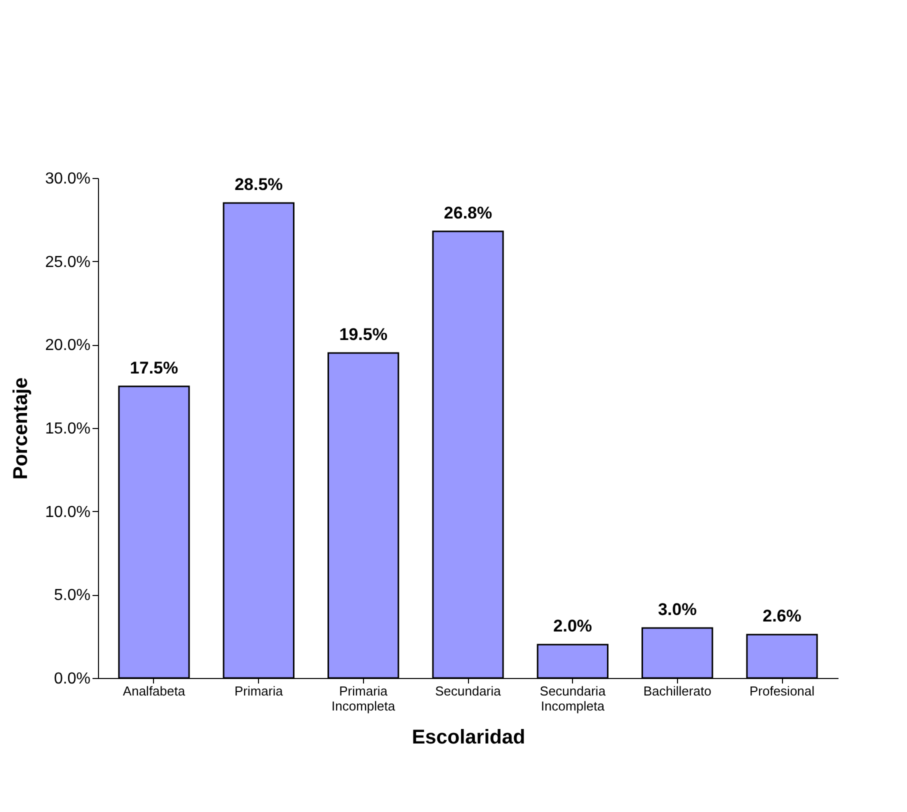  Describe the element at coordinates (67, 512) in the screenshot. I see `y-tick-label: 10.0%` at that location.